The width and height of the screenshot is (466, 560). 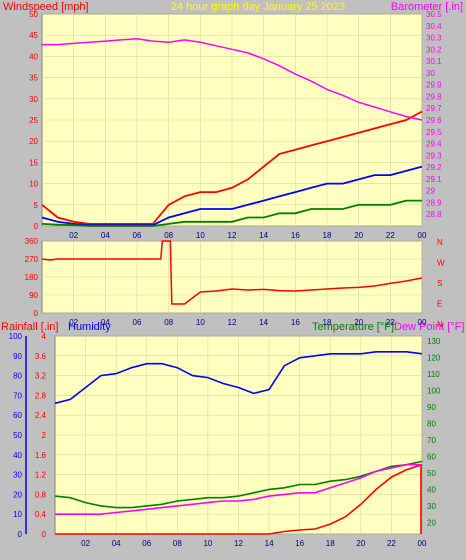 I want to click on wind-tick-label: 35, so click(x=33, y=78).